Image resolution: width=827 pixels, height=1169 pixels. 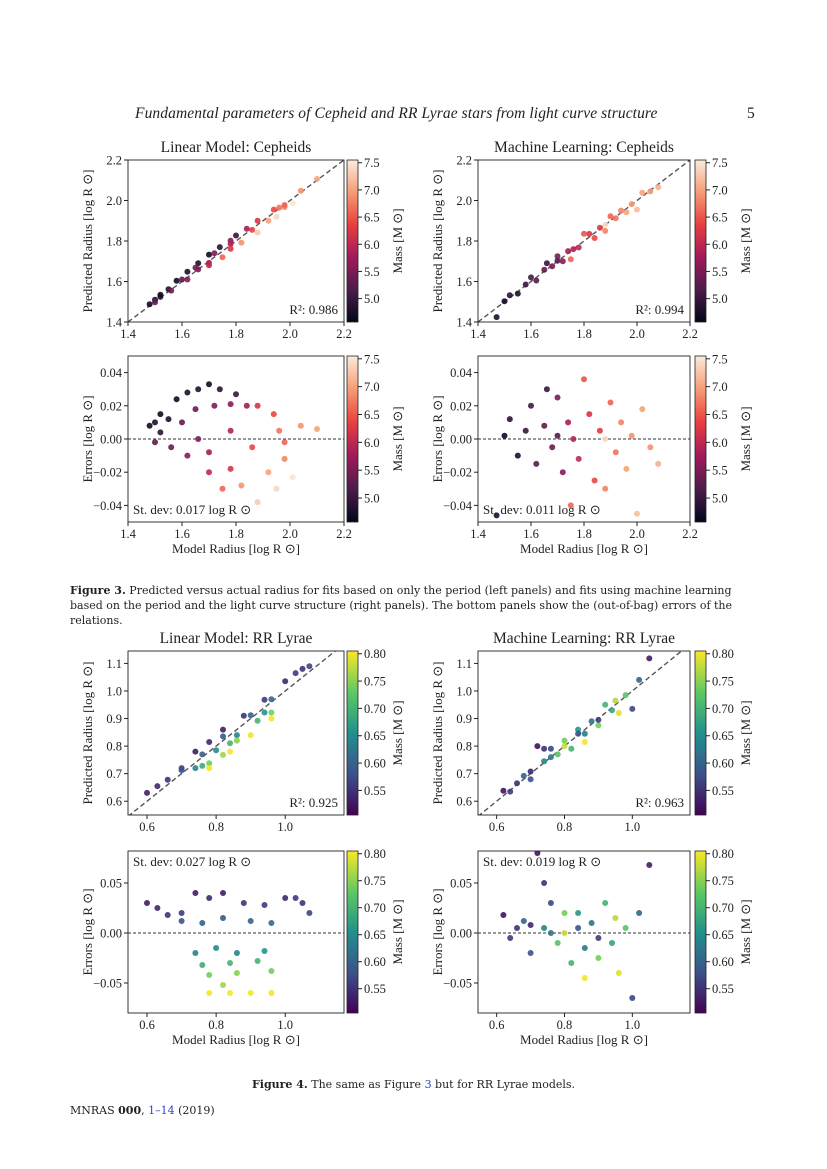 What do you see at coordinates (633, 827) in the screenshot?
I see `x-tick-label: 1.0` at bounding box center [633, 827].